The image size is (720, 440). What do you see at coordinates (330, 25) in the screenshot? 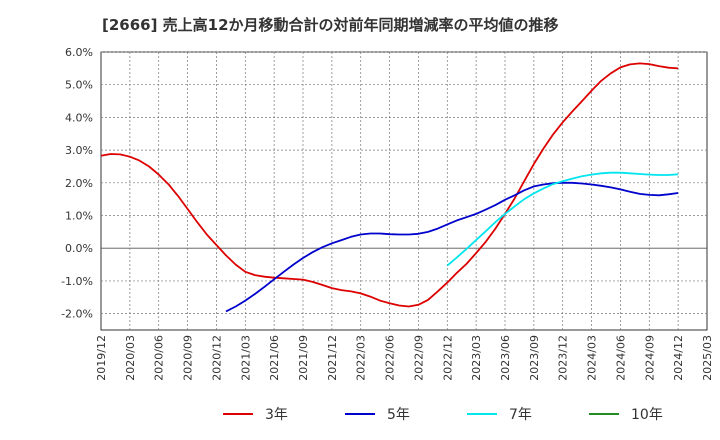
I see `chart-title: [2666] 売上高12か月移動合計の対前年同期増減率の平均値の推移` at bounding box center [330, 25].